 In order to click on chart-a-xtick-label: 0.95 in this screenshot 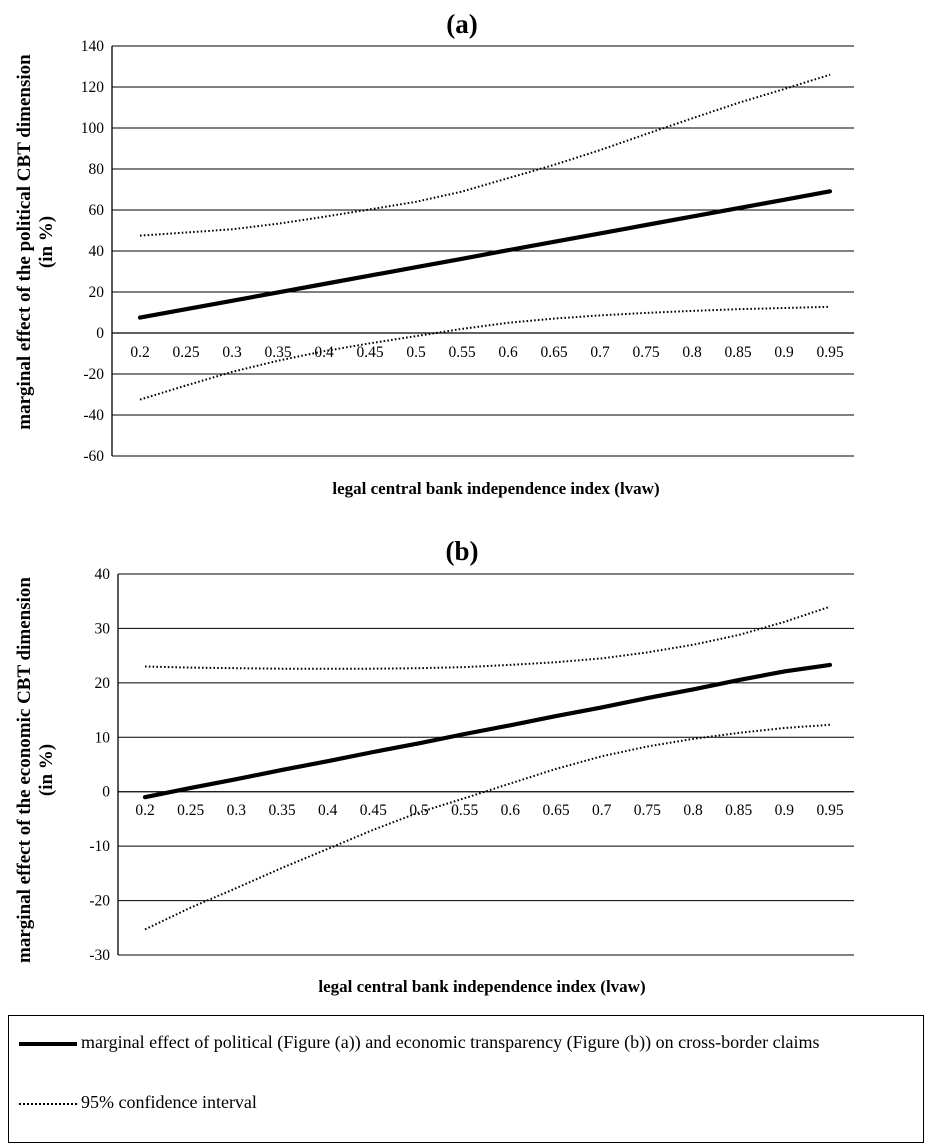, I will do `click(829, 352)`.